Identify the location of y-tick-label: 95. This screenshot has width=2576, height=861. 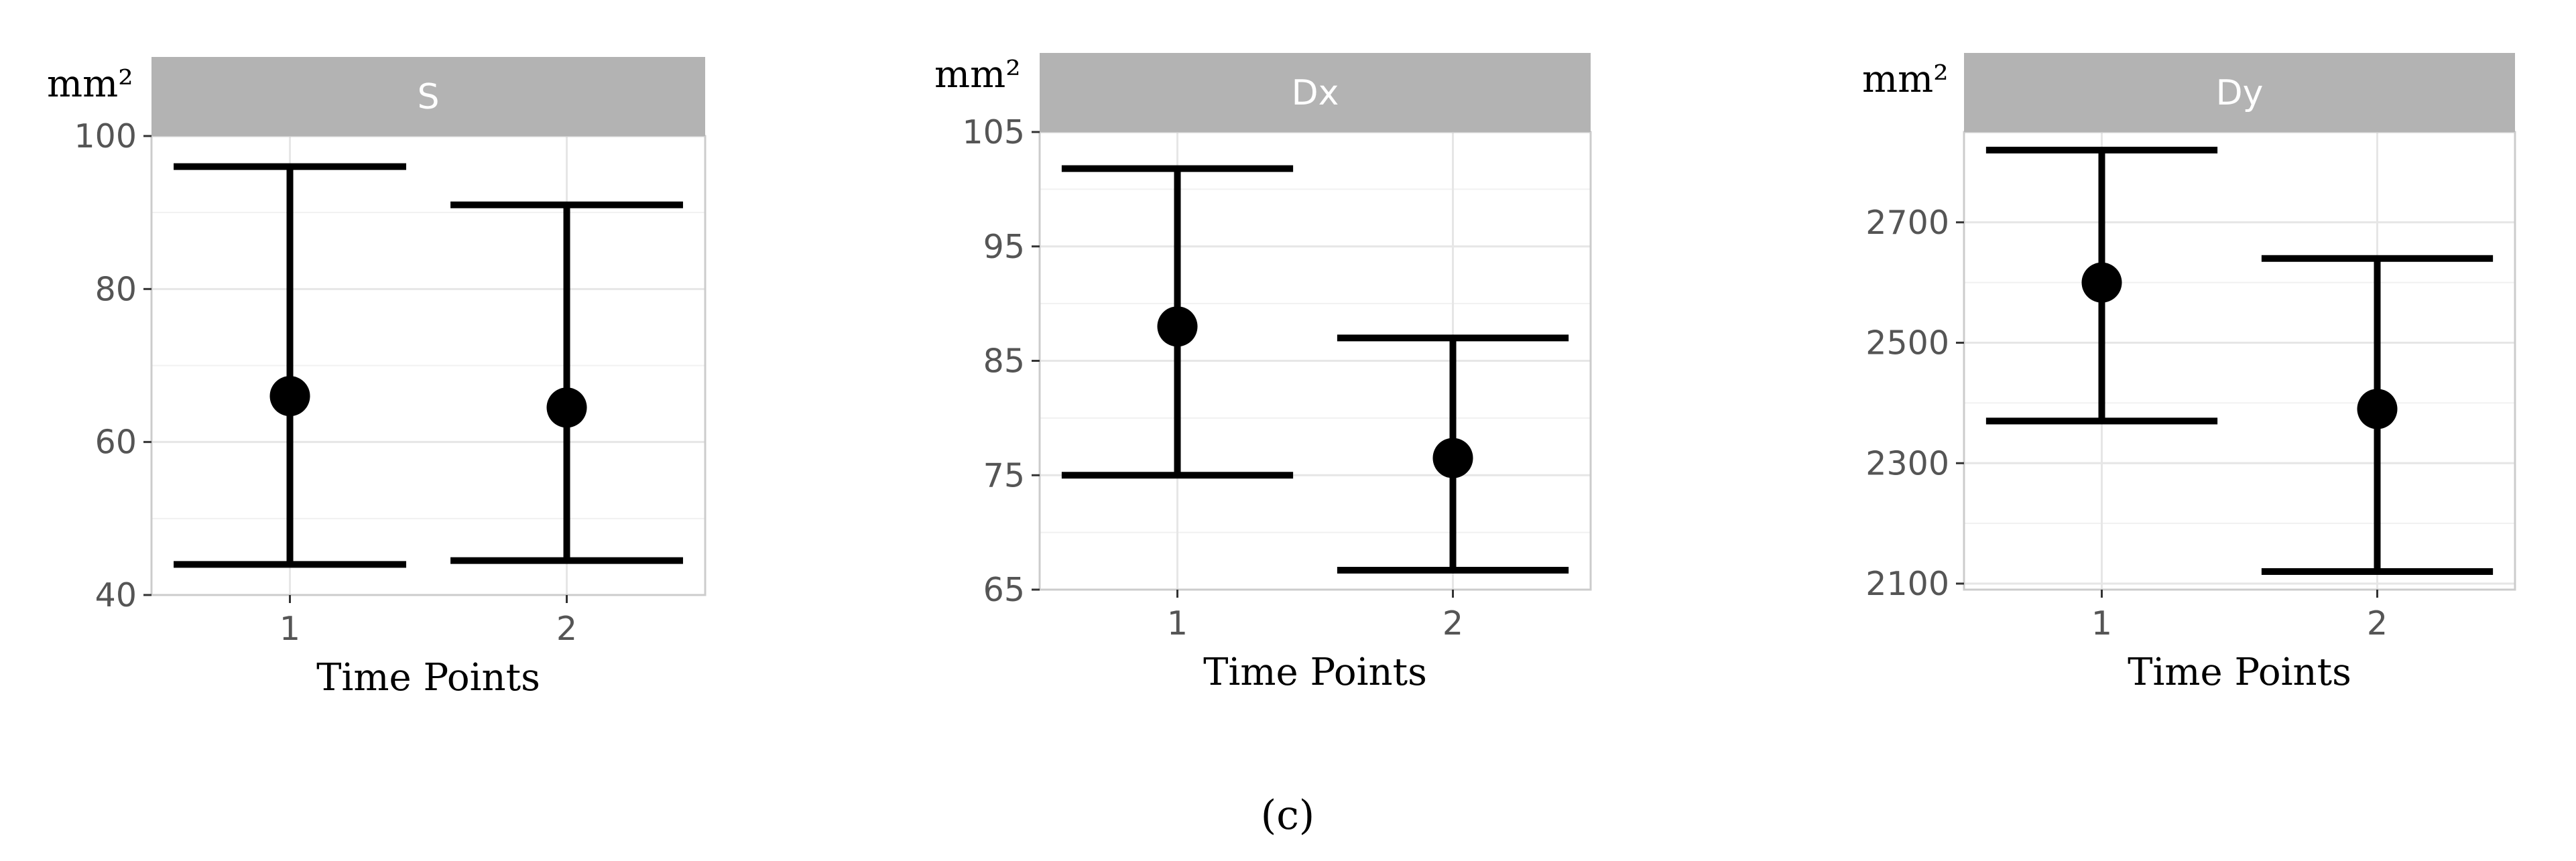
(1004, 247).